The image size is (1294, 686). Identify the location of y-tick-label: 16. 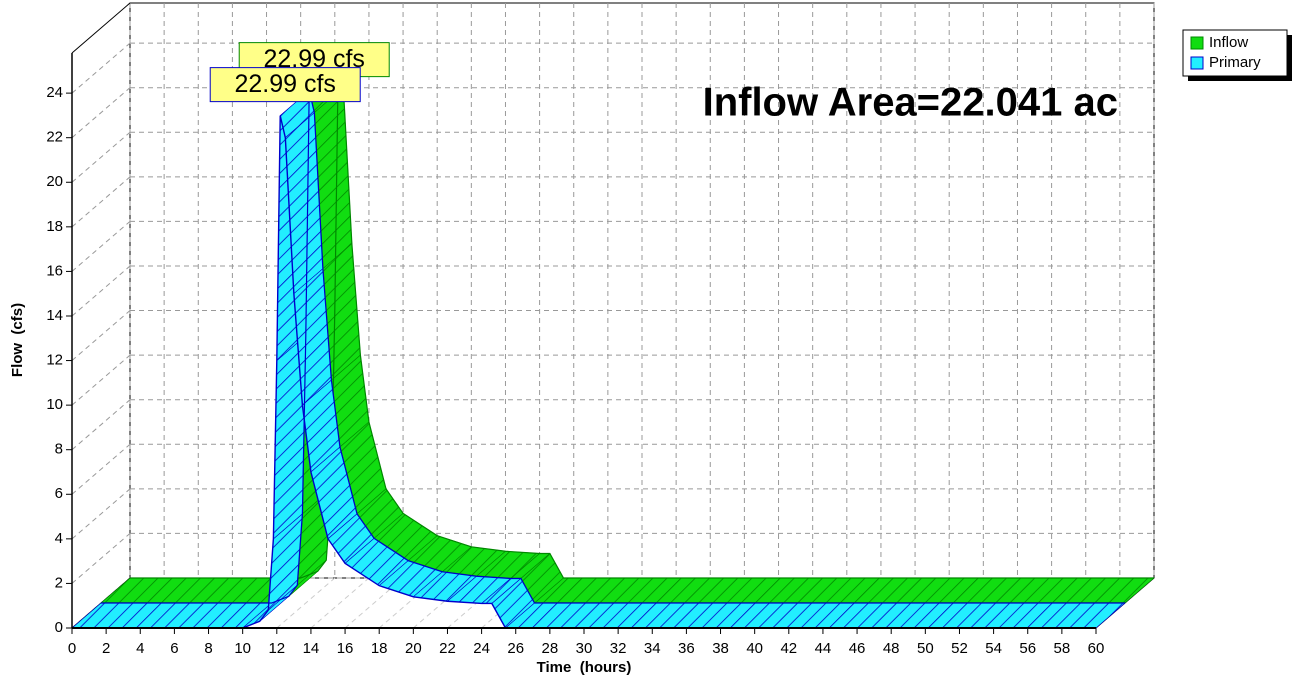
(54, 270).